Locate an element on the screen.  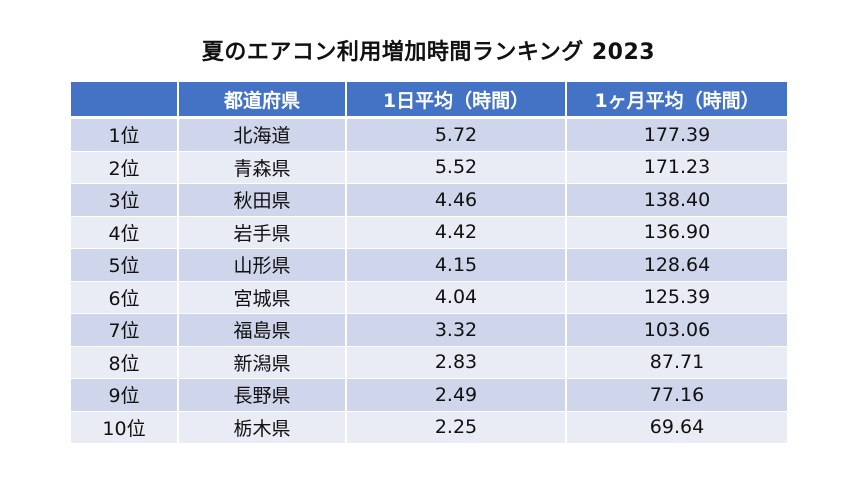
daily-average-cell: 2.83 is located at coordinates (456, 362).